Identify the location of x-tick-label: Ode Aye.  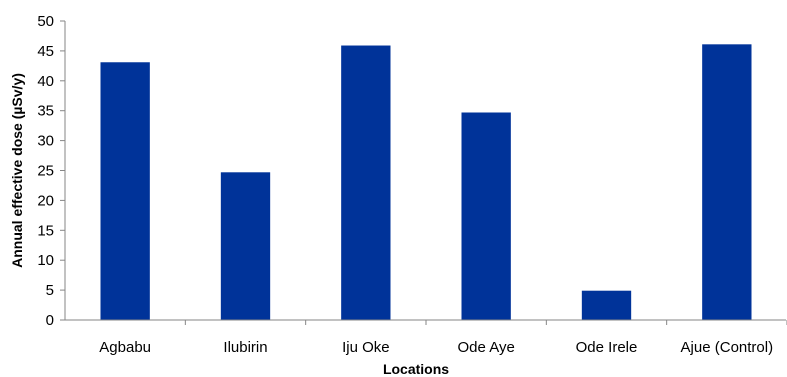
(486, 347).